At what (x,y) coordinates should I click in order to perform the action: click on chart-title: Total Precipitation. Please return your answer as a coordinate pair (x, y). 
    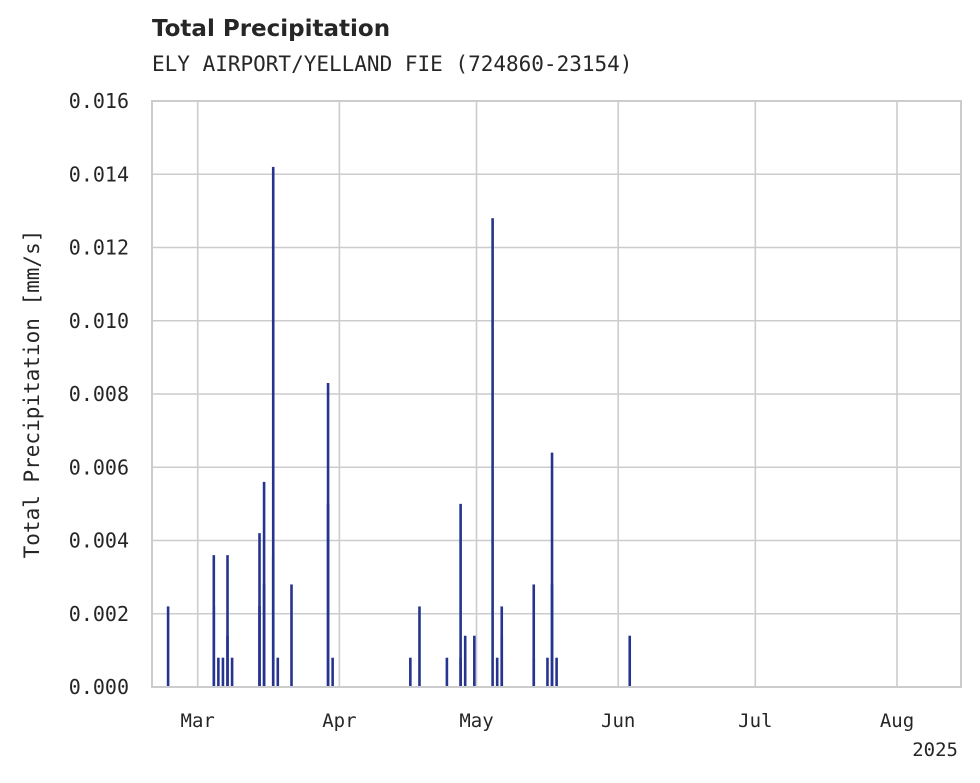
    Looking at the image, I should click on (271, 29).